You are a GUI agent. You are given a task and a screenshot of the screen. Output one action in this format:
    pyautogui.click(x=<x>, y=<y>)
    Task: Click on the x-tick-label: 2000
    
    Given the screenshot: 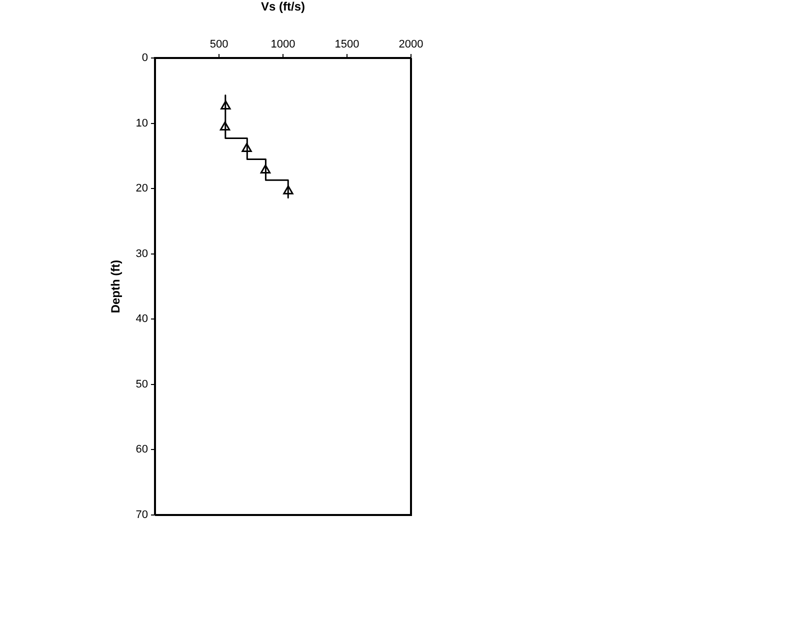 What is the action you would take?
    pyautogui.click(x=411, y=44)
    